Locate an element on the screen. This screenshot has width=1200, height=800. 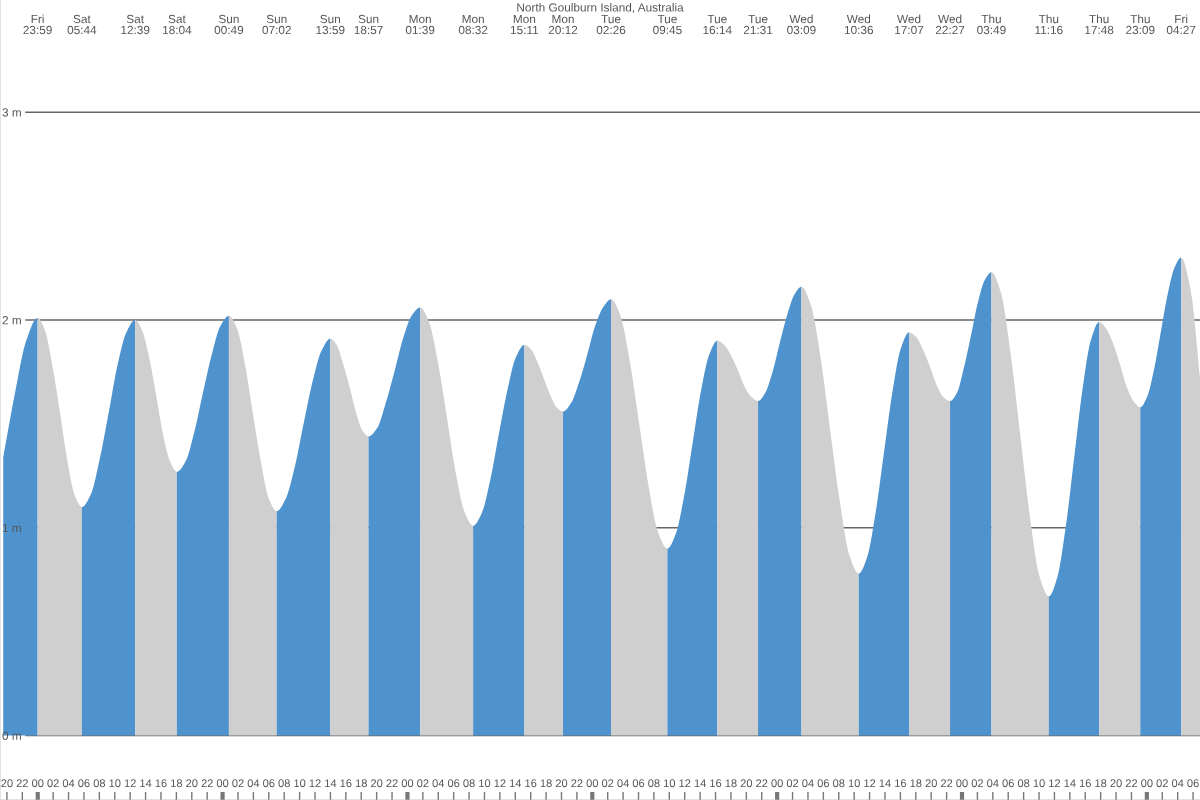
annotation: Thu 17:48 is located at coordinates (1099, 24).